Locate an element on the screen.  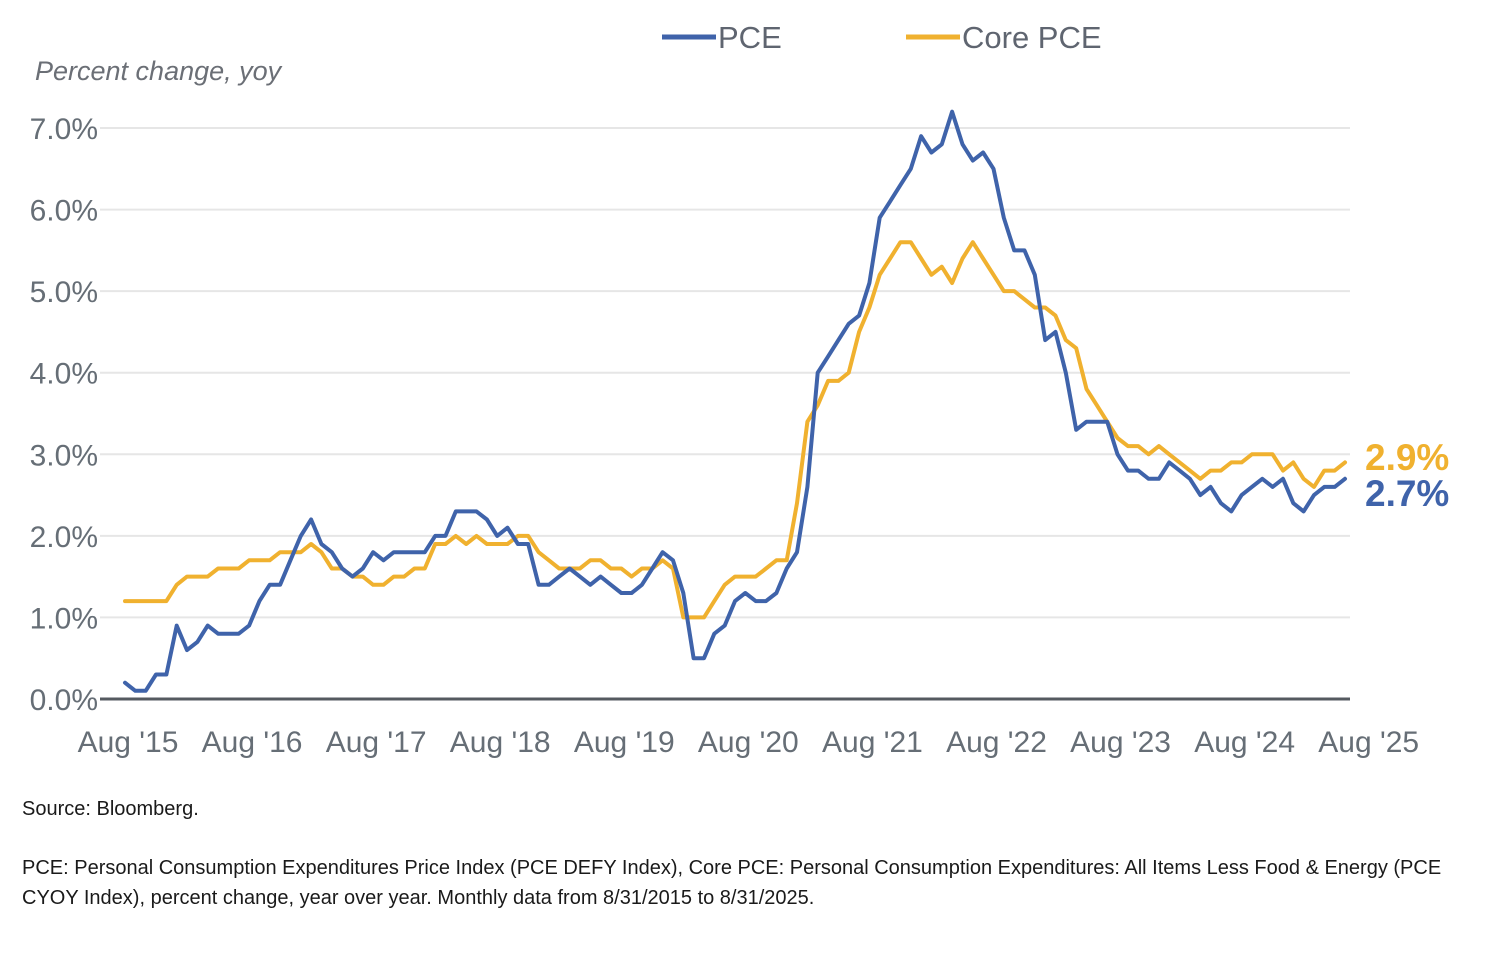
x-tick-label: Aug '24 is located at coordinates (1244, 742).